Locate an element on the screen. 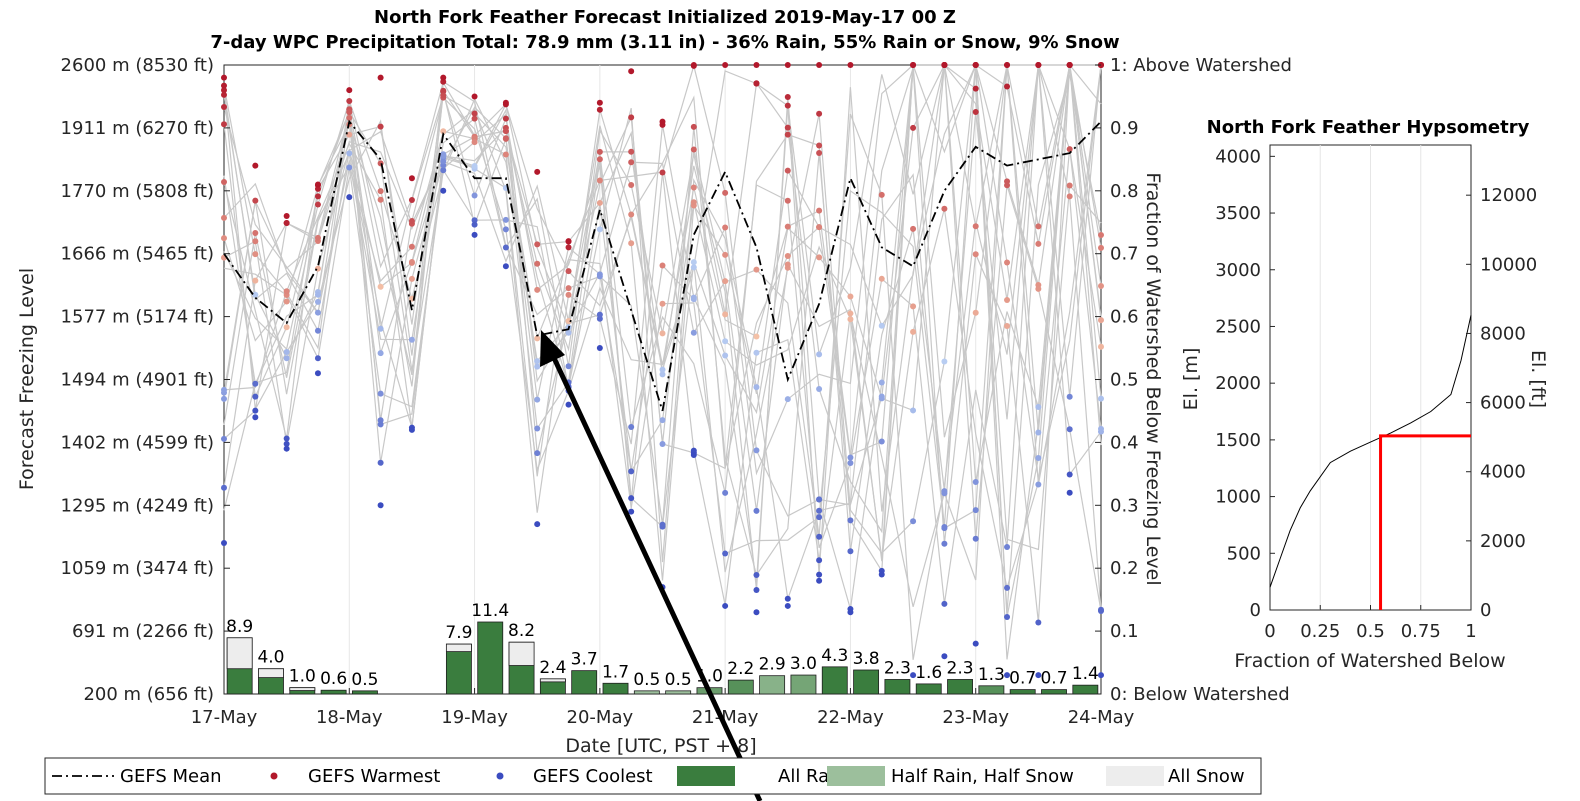 Image resolution: width=1580 pixels, height=801 pixels. left-tick-label: 1577 m (5174 ft) is located at coordinates (137, 317).